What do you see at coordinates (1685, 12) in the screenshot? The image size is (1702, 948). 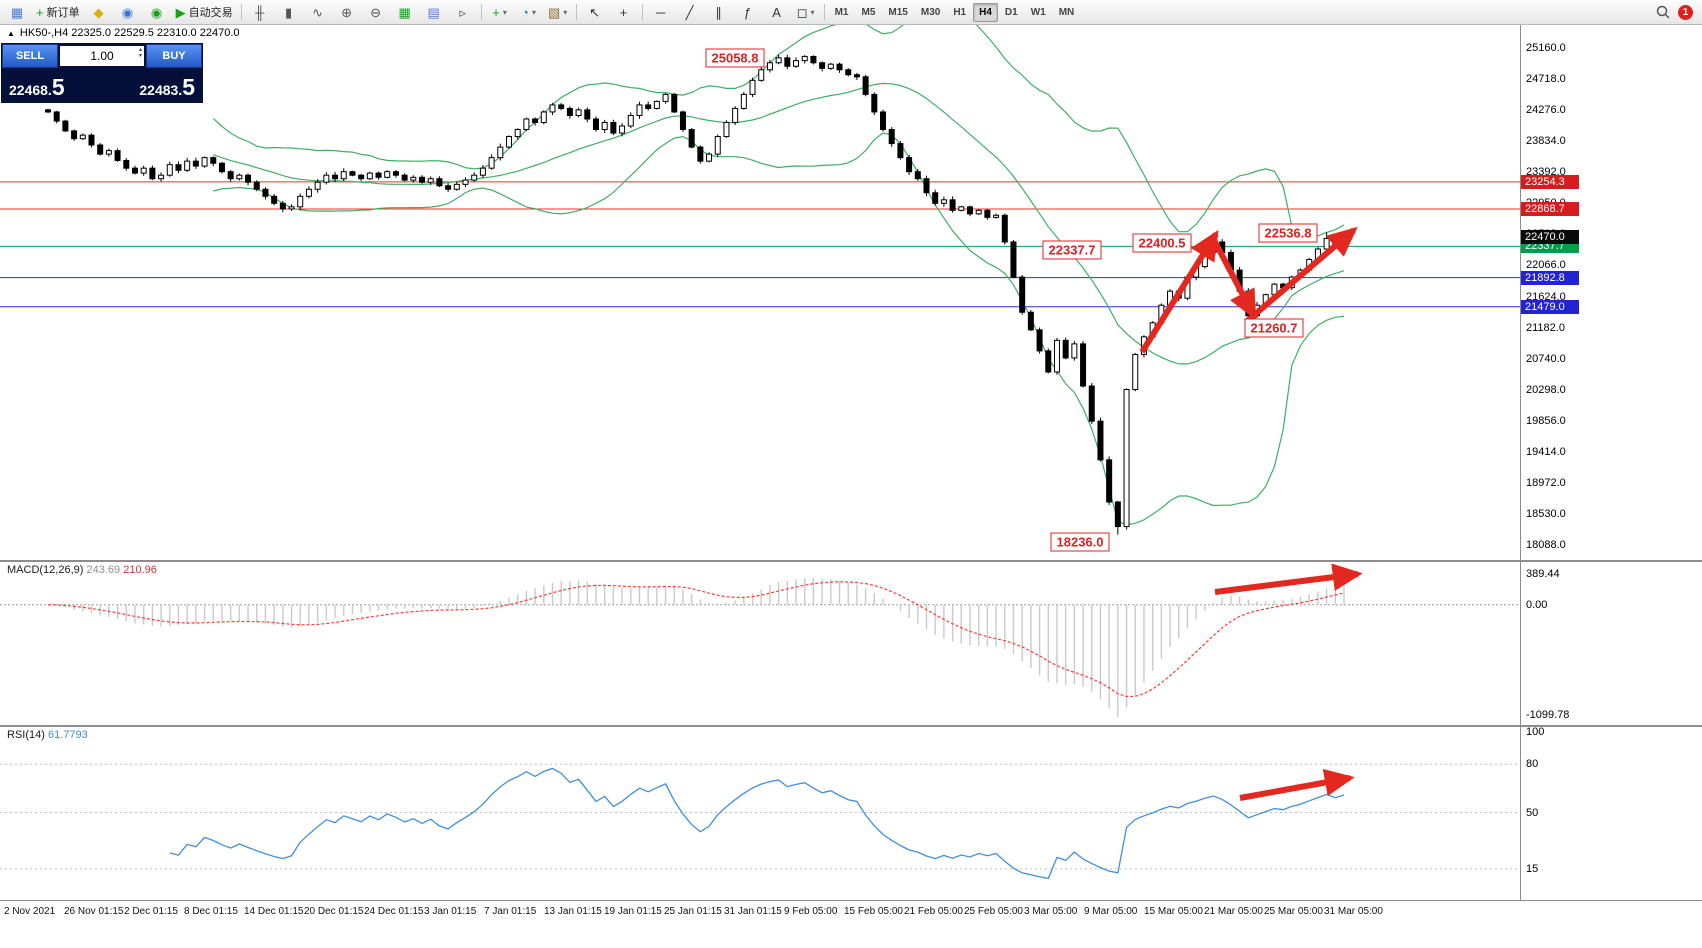 I see `notification-badge: 1` at bounding box center [1685, 12].